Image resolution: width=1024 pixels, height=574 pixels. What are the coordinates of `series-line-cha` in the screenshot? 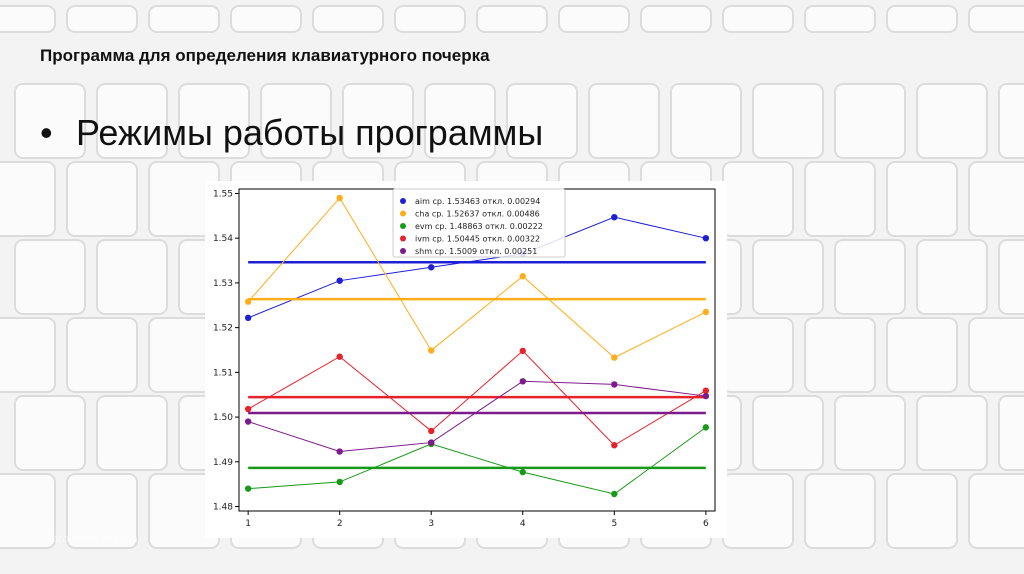 It's located at (477, 278).